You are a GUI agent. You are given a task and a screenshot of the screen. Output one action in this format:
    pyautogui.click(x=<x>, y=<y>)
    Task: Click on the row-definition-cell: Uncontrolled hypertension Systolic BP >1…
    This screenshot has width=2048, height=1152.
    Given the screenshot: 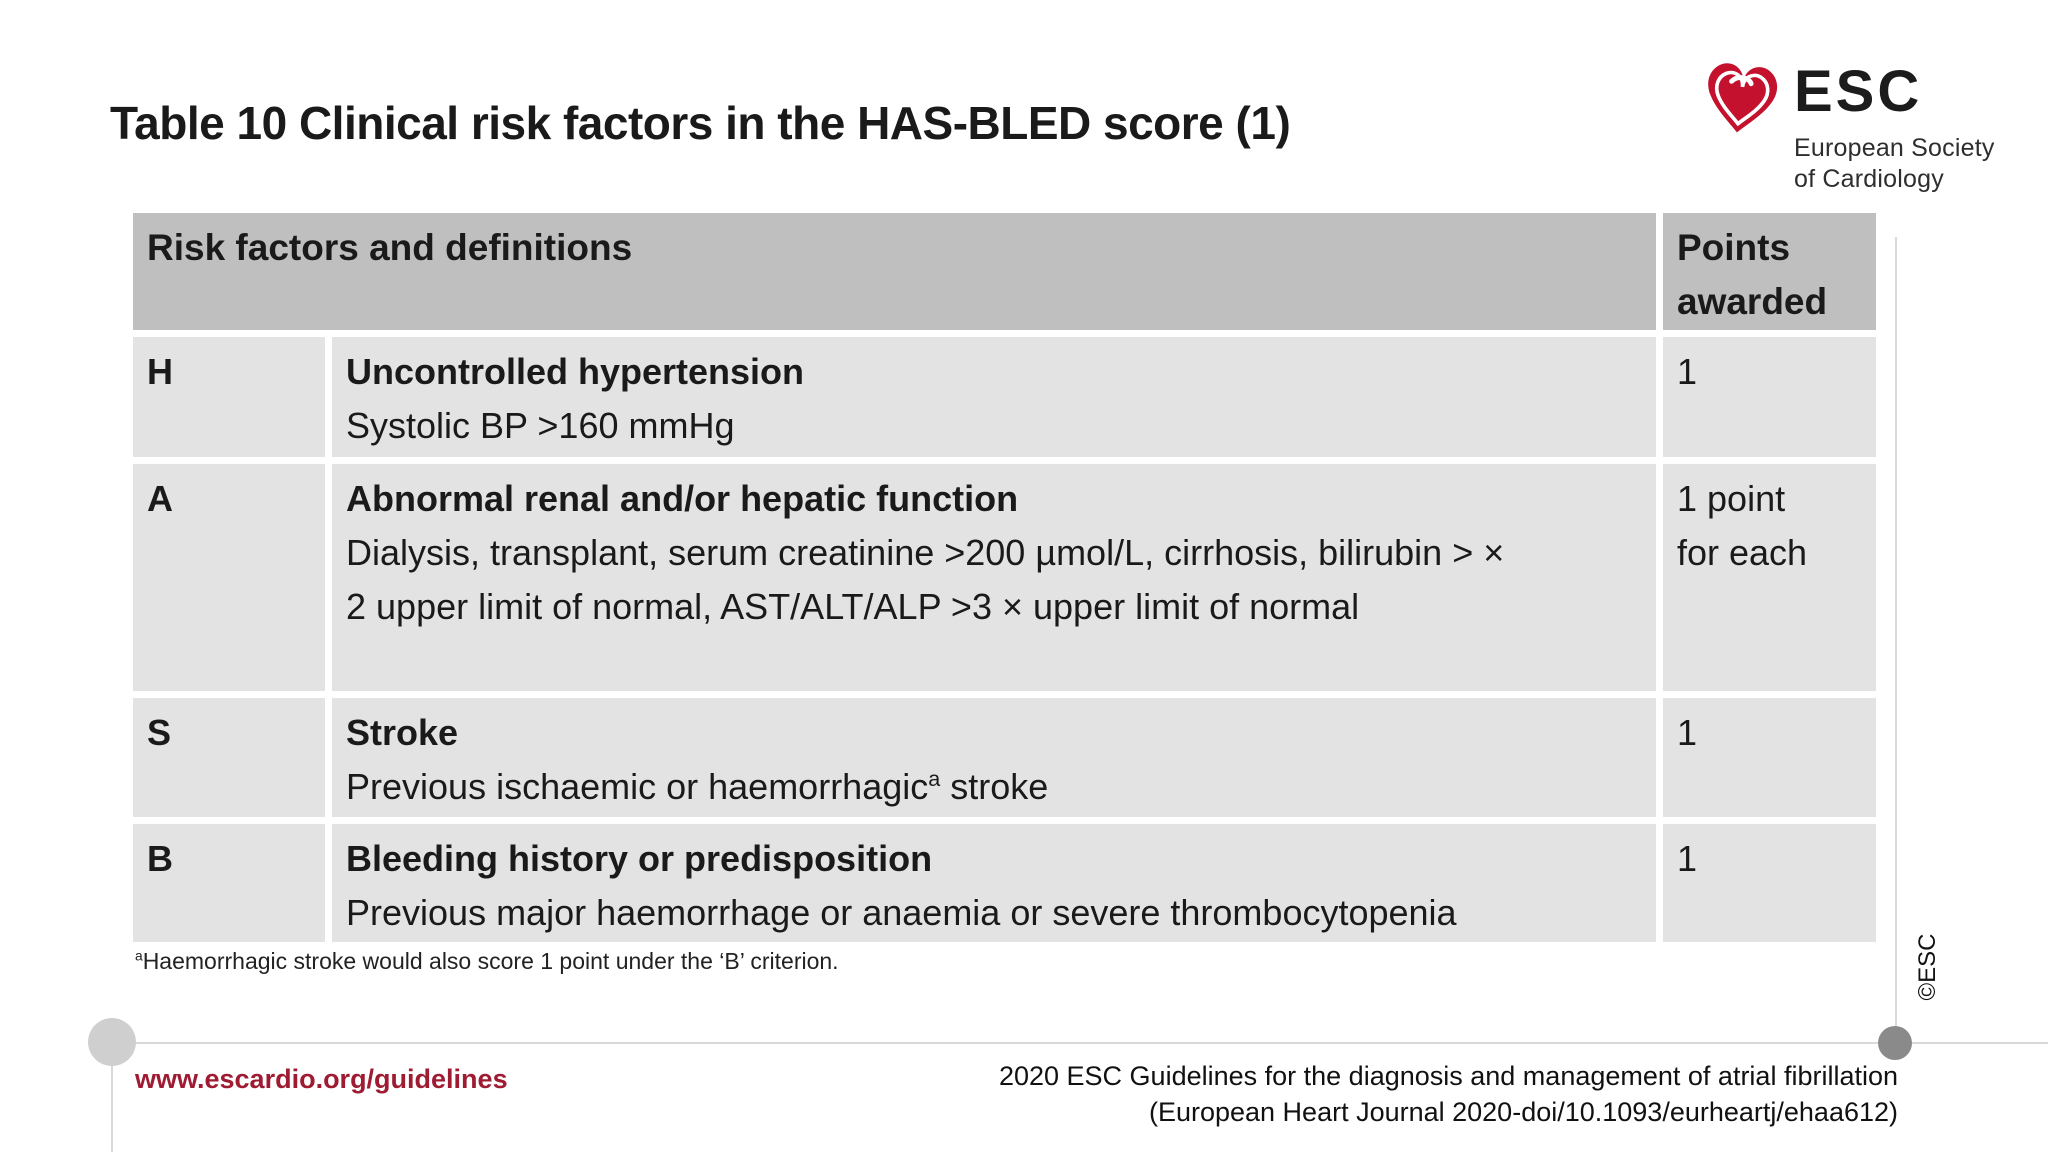 What is the action you would take?
    pyautogui.click(x=994, y=397)
    